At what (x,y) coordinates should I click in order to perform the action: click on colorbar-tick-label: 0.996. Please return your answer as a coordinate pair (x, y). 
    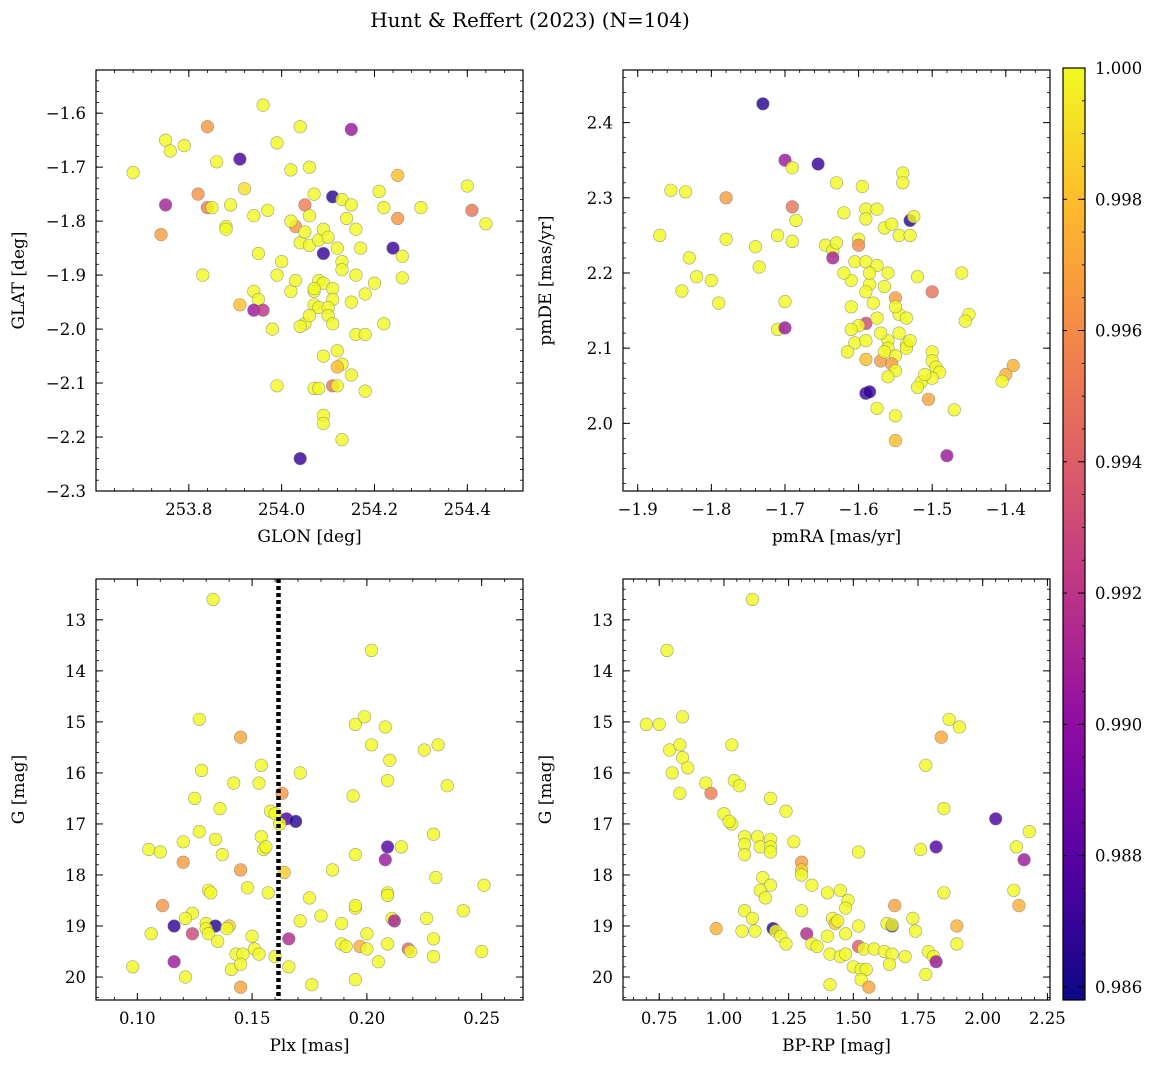
    Looking at the image, I should click on (1118, 331).